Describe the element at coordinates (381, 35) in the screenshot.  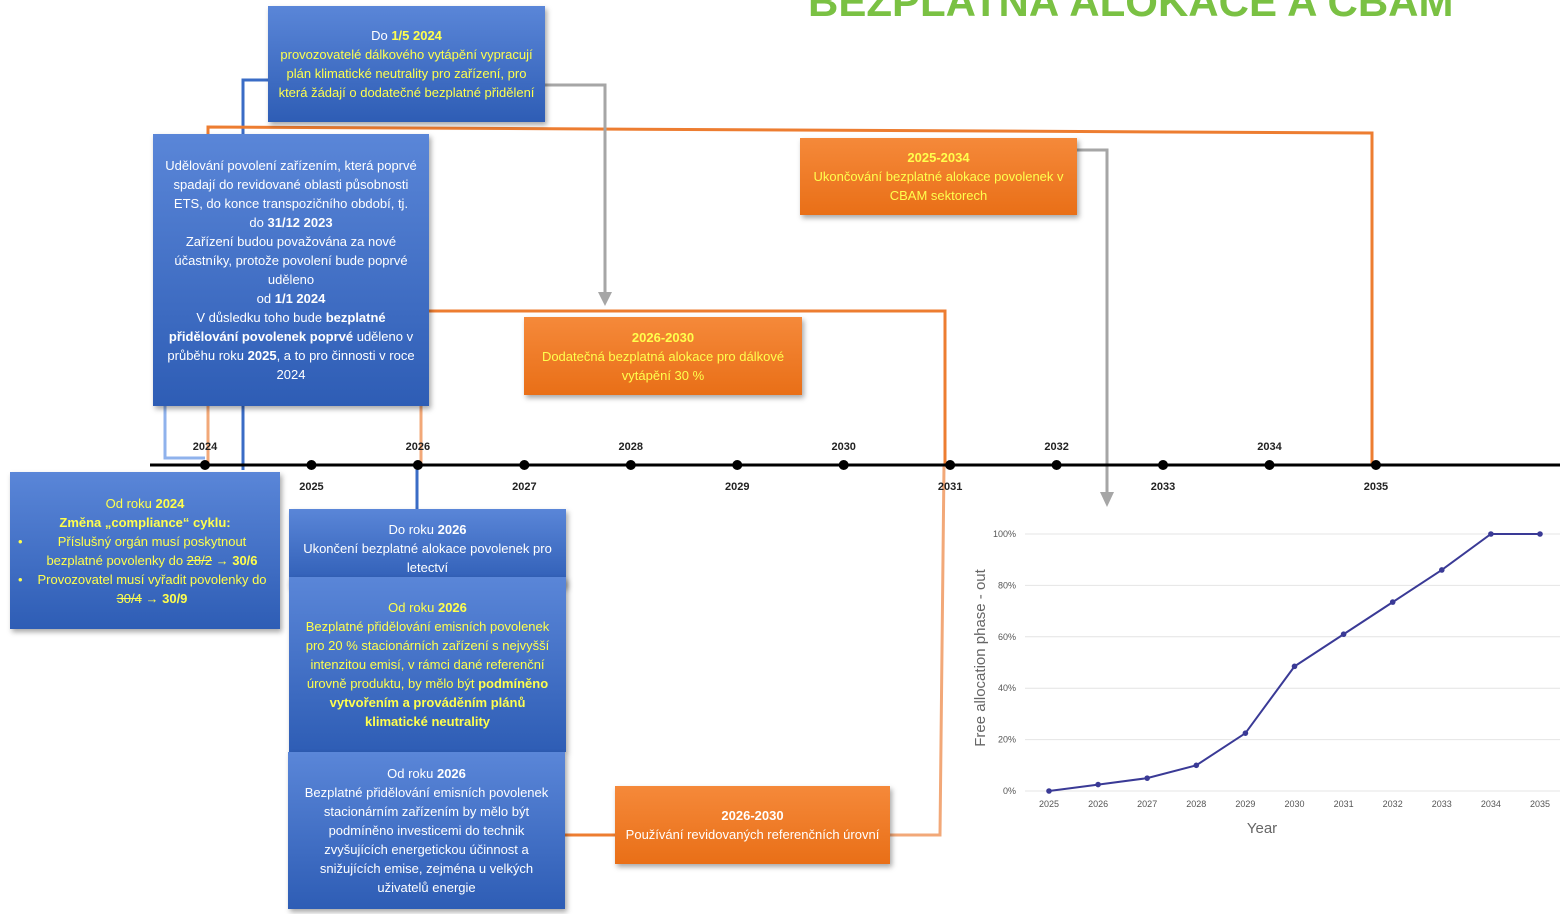
I see `text-run: Do` at that location.